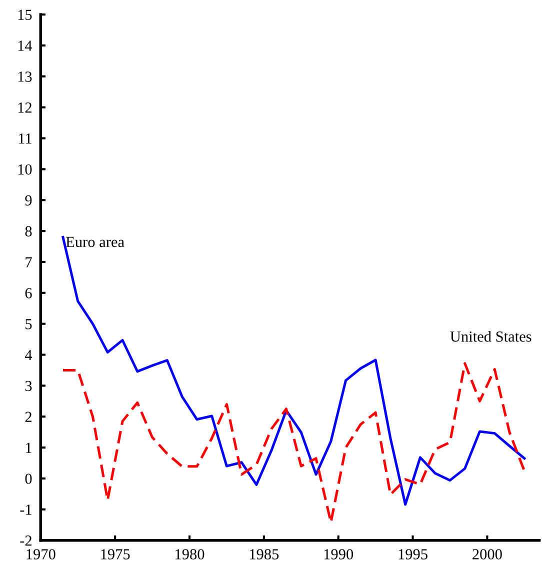 The height and width of the screenshot is (581, 542). Describe the element at coordinates (413, 554) in the screenshot. I see `x-tick-label: 1995` at that location.